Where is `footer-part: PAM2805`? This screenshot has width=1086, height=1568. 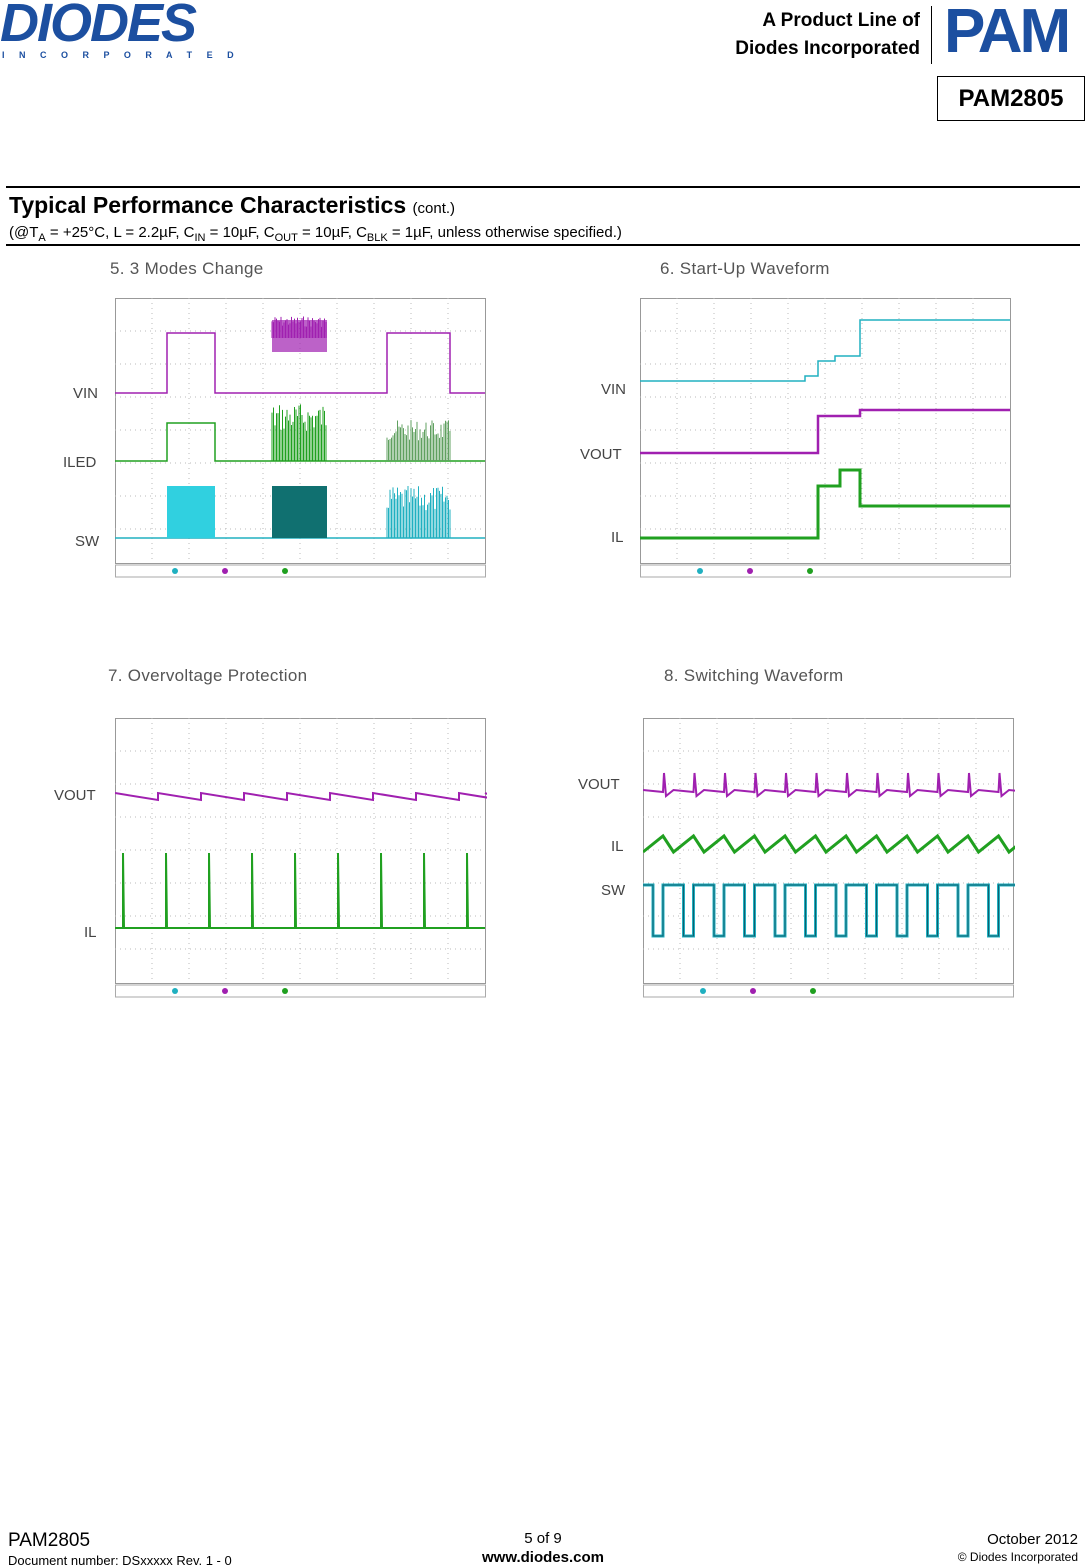
footer-part: PAM2805 is located at coordinates (49, 1540).